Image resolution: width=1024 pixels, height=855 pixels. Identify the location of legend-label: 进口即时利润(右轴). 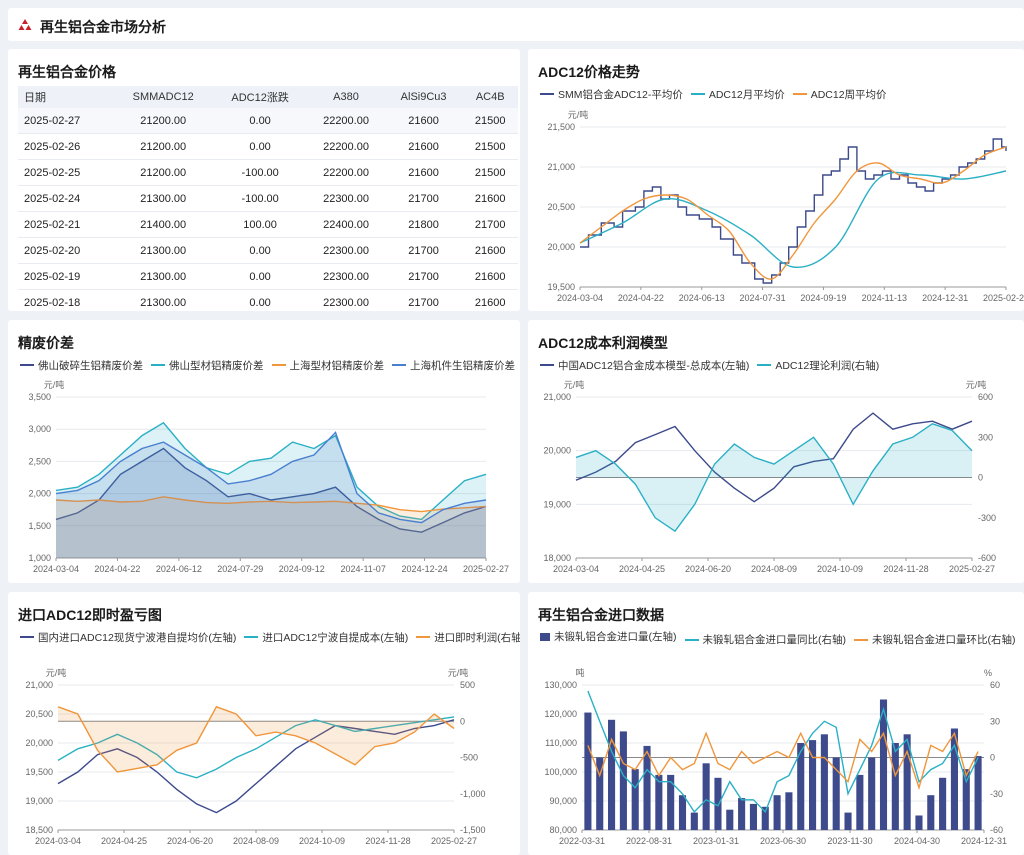
(477, 637).